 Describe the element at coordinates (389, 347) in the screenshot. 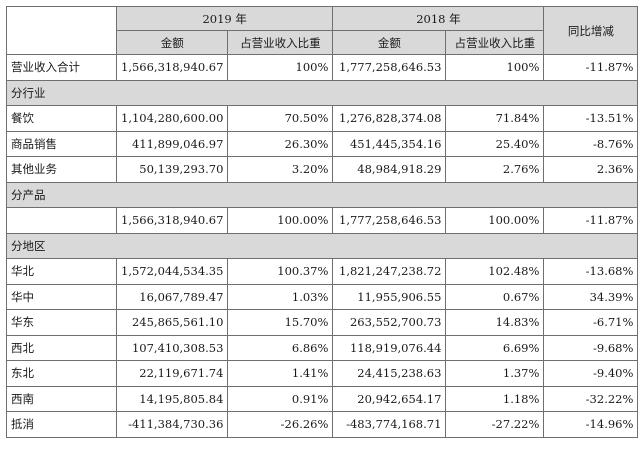

I see `amount-2018: 118,919,076.44` at that location.